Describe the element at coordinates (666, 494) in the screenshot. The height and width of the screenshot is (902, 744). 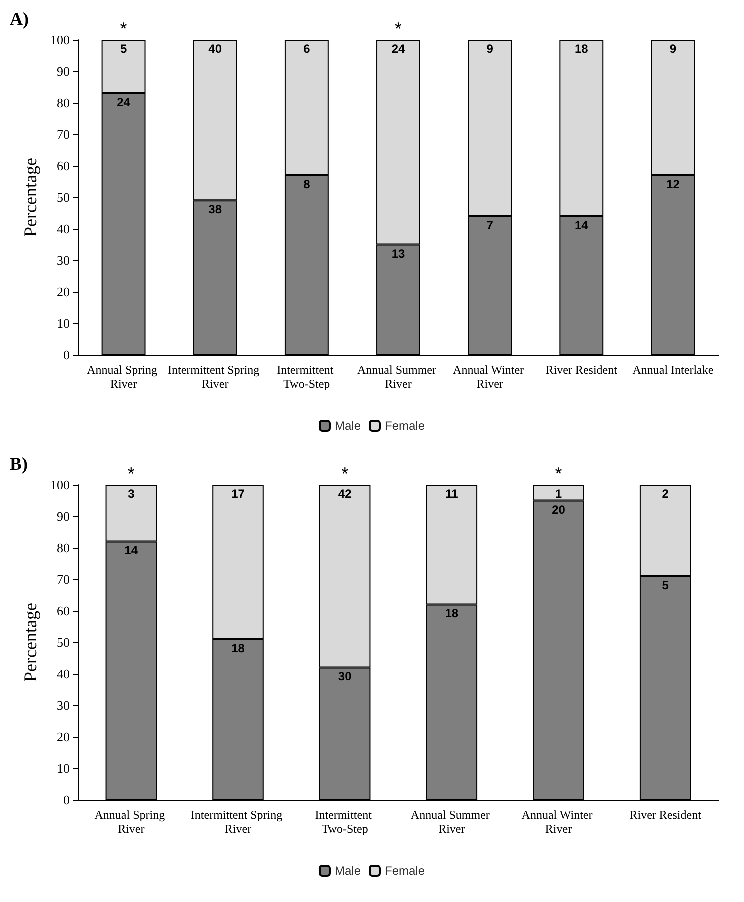
I see `annotation: 2` at that location.